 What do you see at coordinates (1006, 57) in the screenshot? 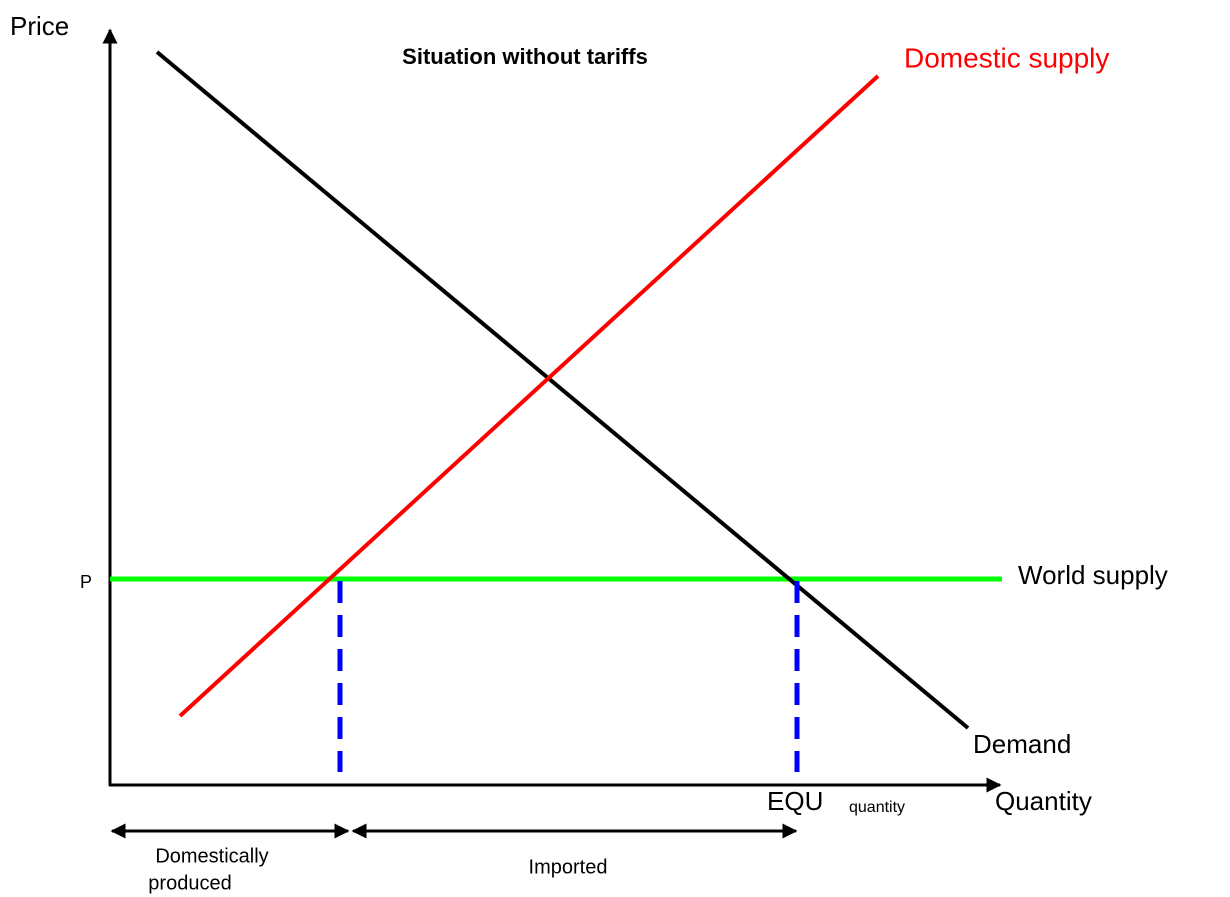
I see `curve-label: Domestic supply` at bounding box center [1006, 57].